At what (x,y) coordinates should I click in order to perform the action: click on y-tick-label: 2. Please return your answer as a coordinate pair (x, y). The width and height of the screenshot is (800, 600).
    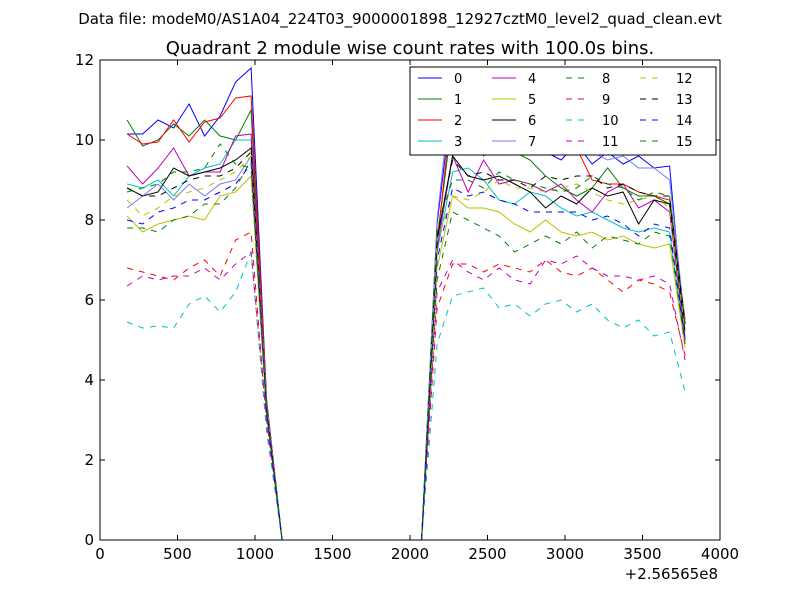
    Looking at the image, I should click on (89, 460).